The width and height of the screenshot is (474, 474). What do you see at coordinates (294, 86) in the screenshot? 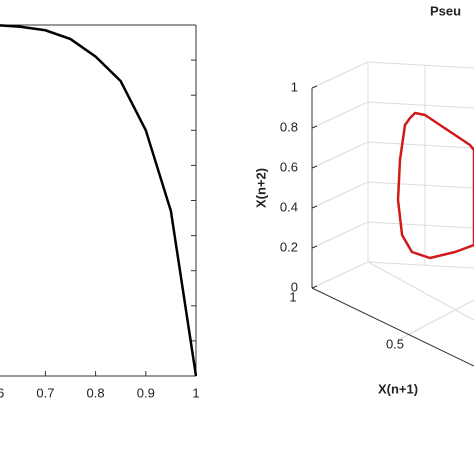
I see `z-tick-label: 1` at bounding box center [294, 86].